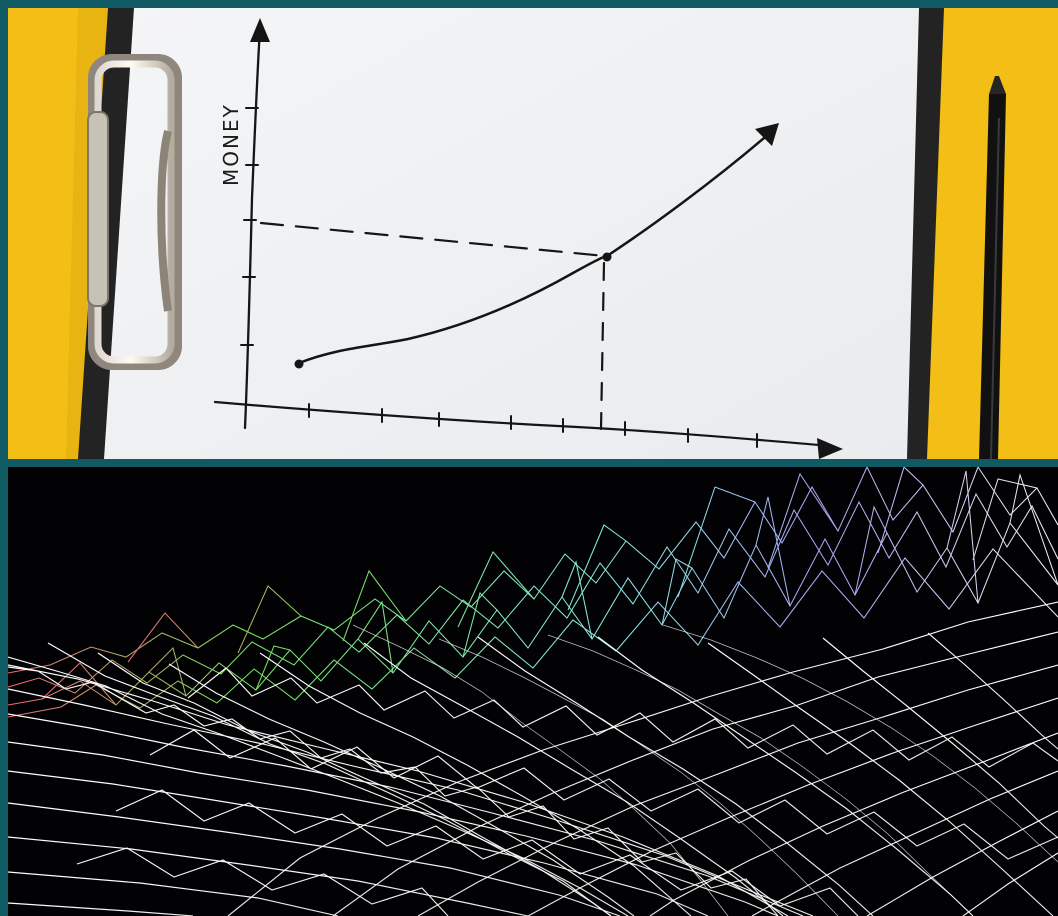 Image resolution: width=1058 pixels, height=916 pixels. I want to click on money-axis-label: MONEY, so click(231, 144).